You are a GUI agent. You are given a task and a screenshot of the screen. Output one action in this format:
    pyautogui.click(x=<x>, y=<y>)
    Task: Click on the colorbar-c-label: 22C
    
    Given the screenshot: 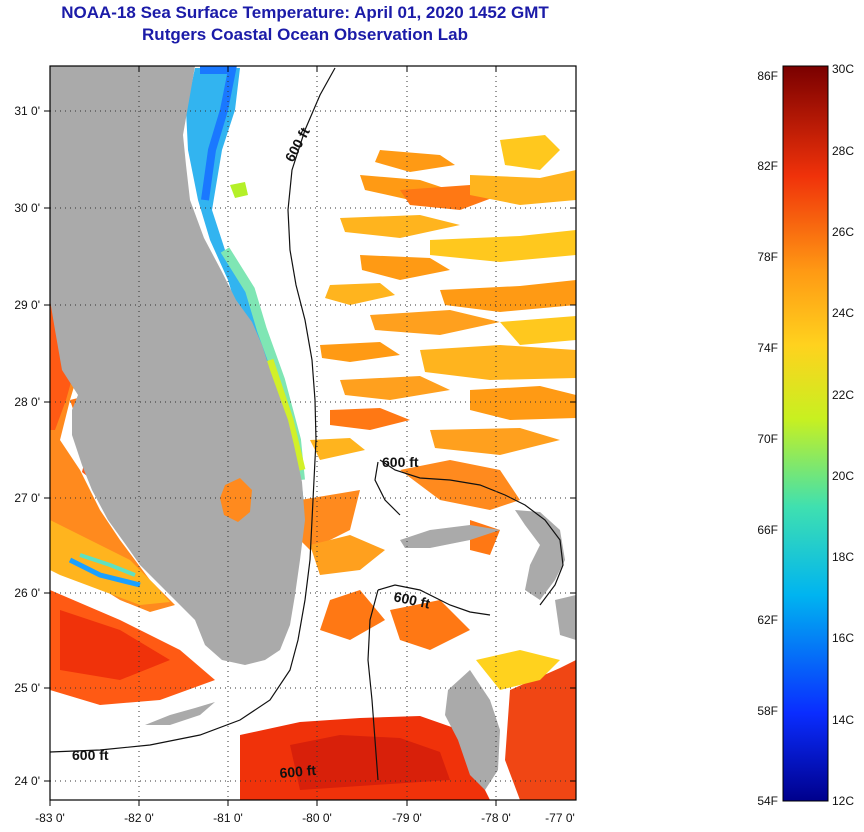 What is the action you would take?
    pyautogui.click(x=843, y=395)
    